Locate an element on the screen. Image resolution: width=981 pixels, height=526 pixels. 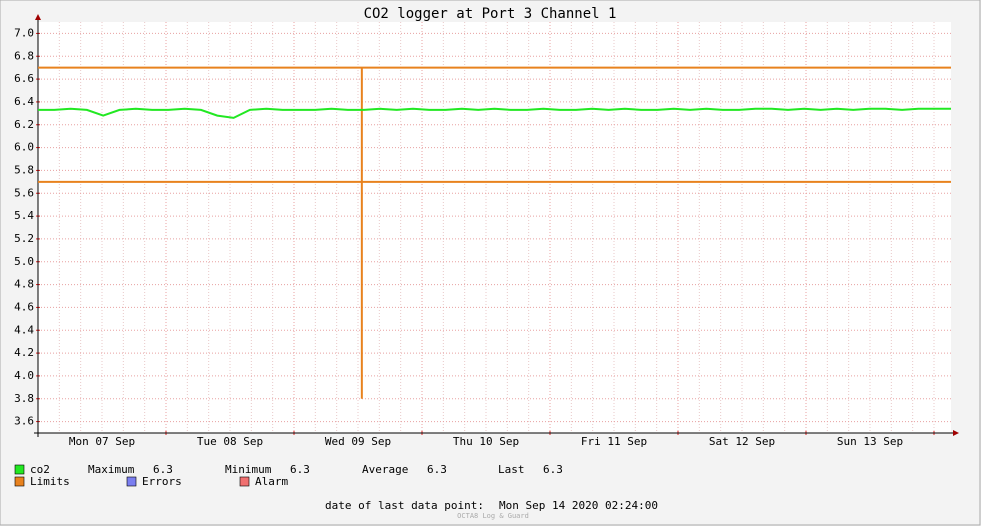
y-tick-label: 4.0 is located at coordinates (24, 375).